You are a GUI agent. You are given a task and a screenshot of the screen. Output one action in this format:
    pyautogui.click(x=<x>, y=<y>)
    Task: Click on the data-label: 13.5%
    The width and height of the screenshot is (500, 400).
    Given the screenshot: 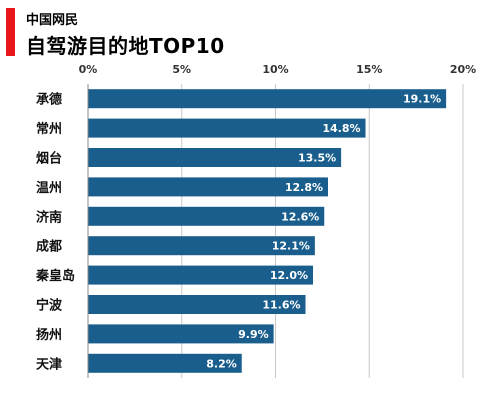 What is the action you would take?
    pyautogui.click(x=317, y=158)
    